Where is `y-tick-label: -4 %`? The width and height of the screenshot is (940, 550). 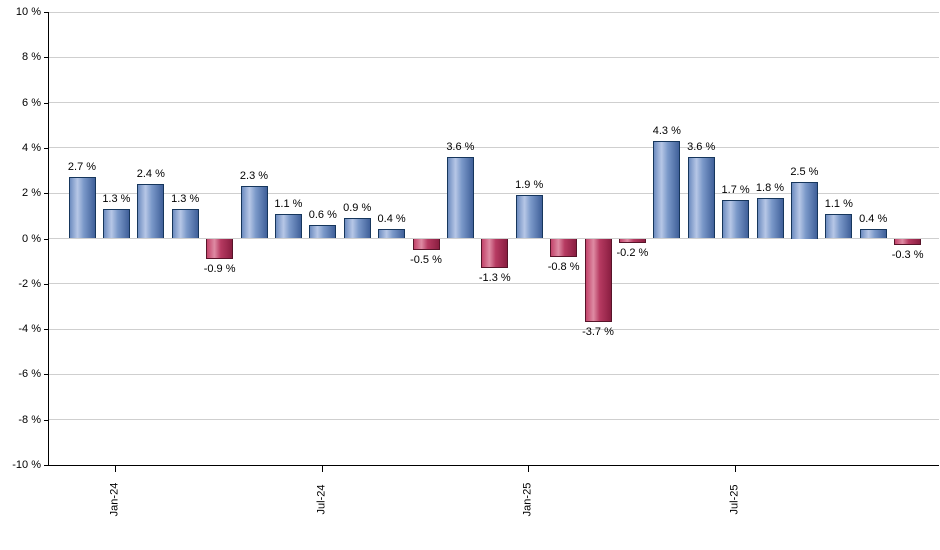
y-tick-label: -4 % is located at coordinates (29, 329).